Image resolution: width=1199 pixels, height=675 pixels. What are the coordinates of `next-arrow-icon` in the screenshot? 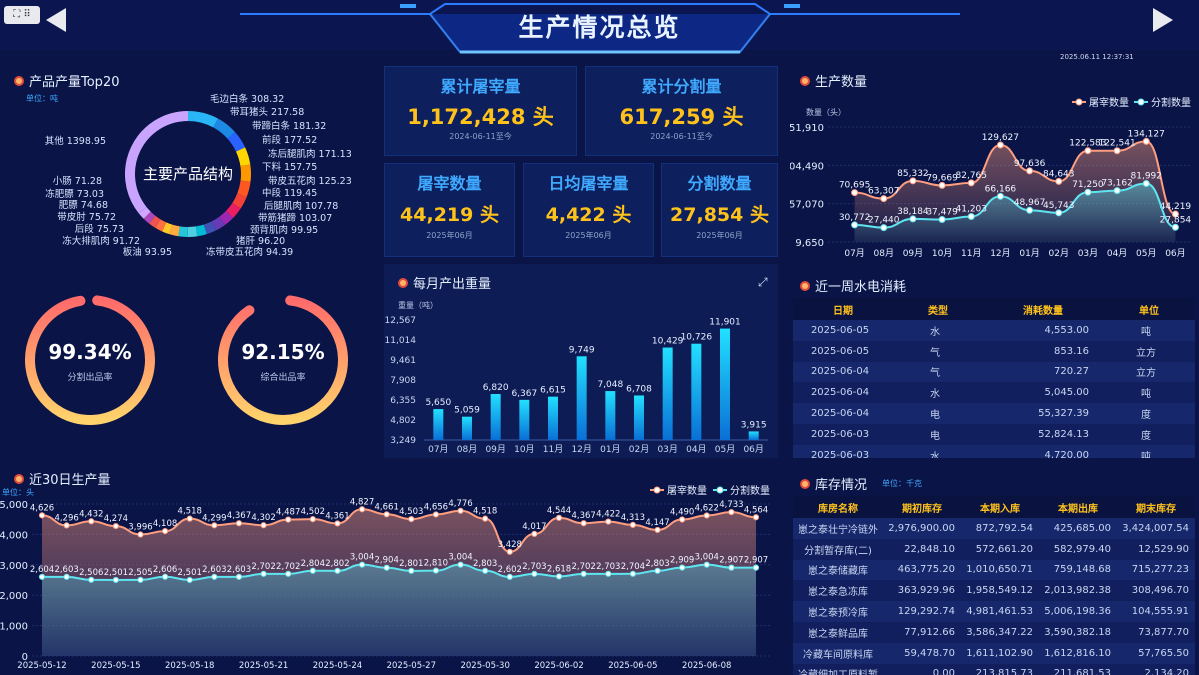 It's located at (1163, 20).